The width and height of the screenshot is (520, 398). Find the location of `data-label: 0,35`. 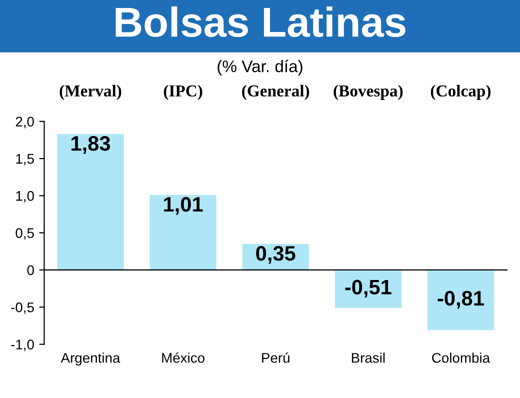

data-label: 0,35 is located at coordinates (276, 255).